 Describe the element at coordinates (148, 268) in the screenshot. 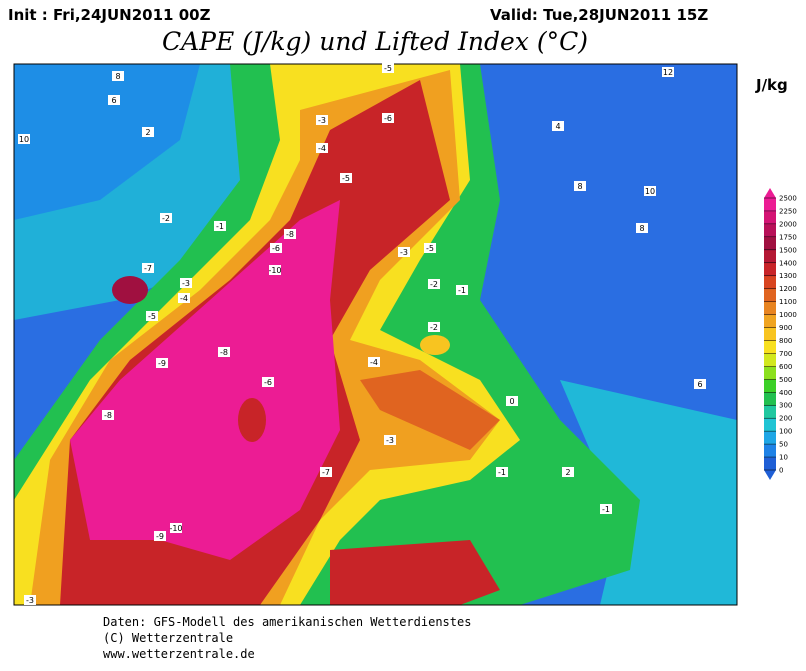

I see `contour-label: -7` at that location.